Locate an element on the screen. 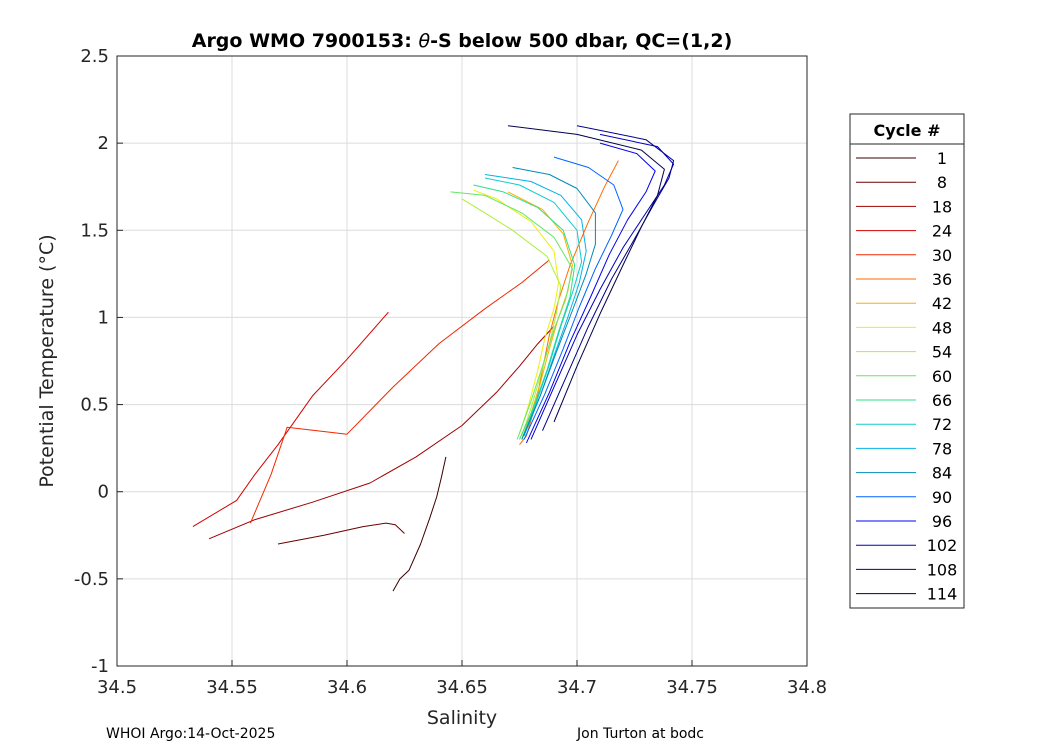 Image resolution: width=1050 pixels, height=750 pixels. footer-left: WHOI Argo:14-Oct-2025 is located at coordinates (191, 734).